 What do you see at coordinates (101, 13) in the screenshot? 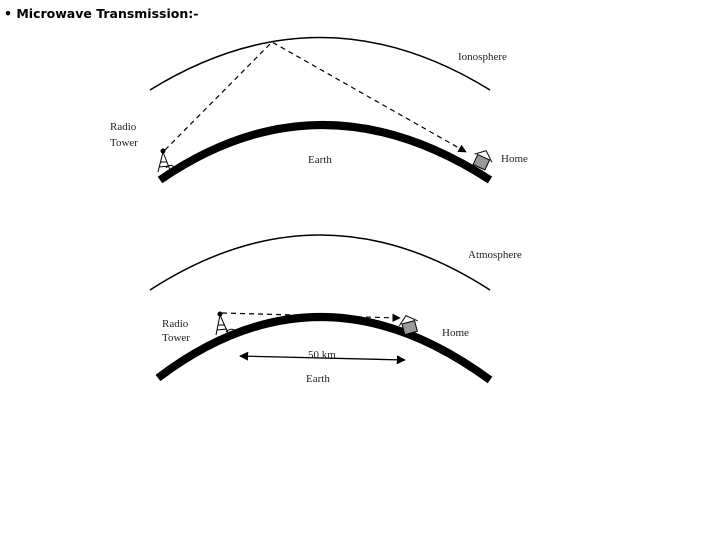
I see `slide-title: • Microwave Transmission:-` at bounding box center [101, 13].